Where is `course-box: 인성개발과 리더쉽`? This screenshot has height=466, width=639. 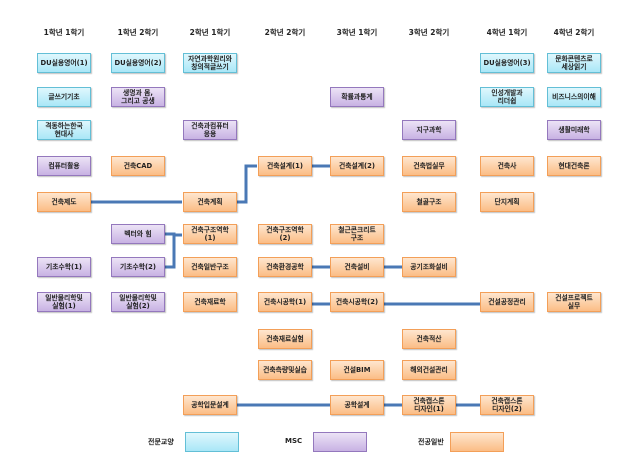
course-box: 인성개발과 리더쉽 is located at coordinates (507, 97).